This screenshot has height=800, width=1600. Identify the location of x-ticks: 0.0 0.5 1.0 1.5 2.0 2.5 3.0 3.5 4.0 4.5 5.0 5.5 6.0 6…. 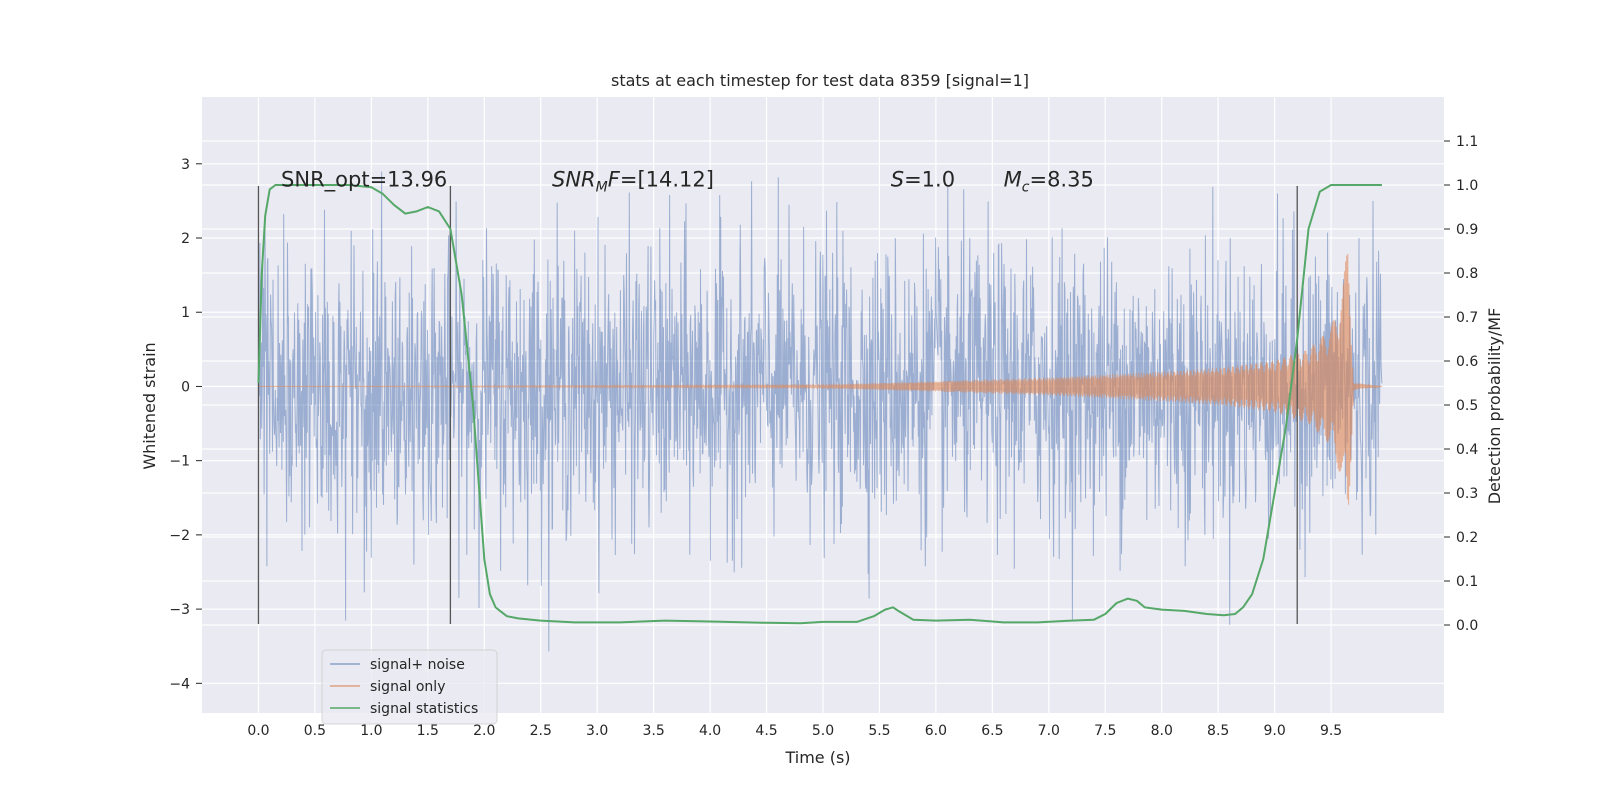
(794, 731).